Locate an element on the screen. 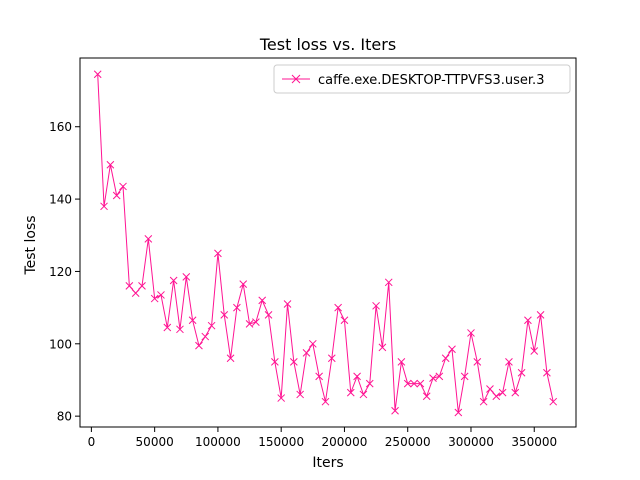  legend-series-label: caffe.exe.DESKTOP-TTPVFS3.user.3 is located at coordinates (431, 80).